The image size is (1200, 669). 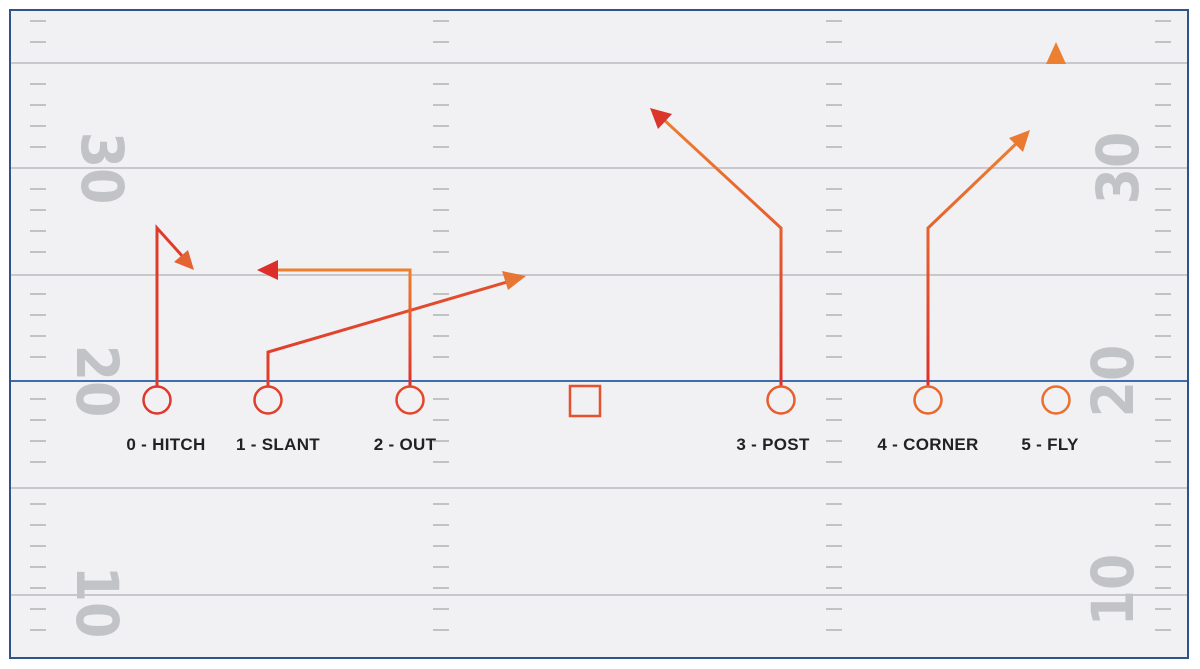 I want to click on route-slant-path, so click(x=390, y=332).